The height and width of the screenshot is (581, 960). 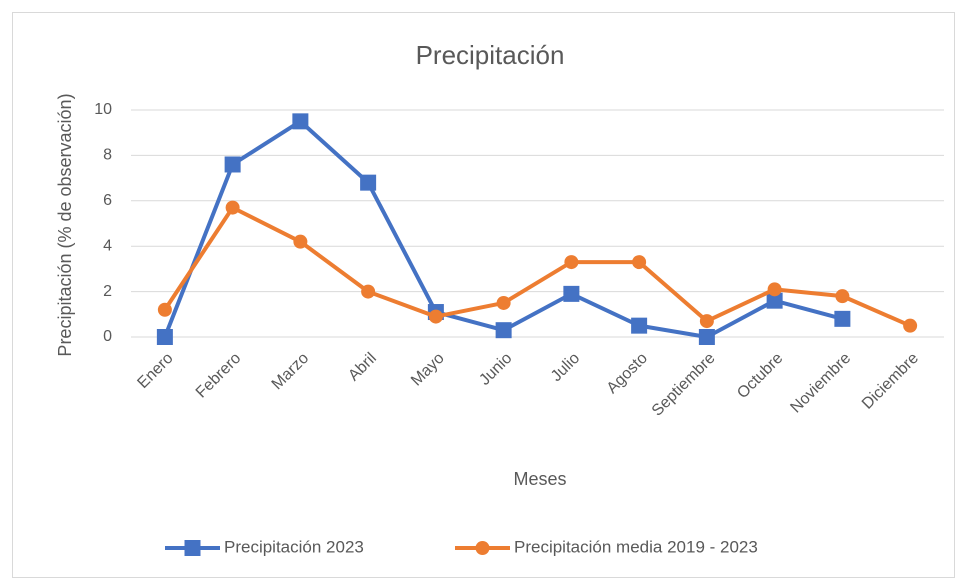 I want to click on y-tick-label: 10, so click(x=103, y=109).